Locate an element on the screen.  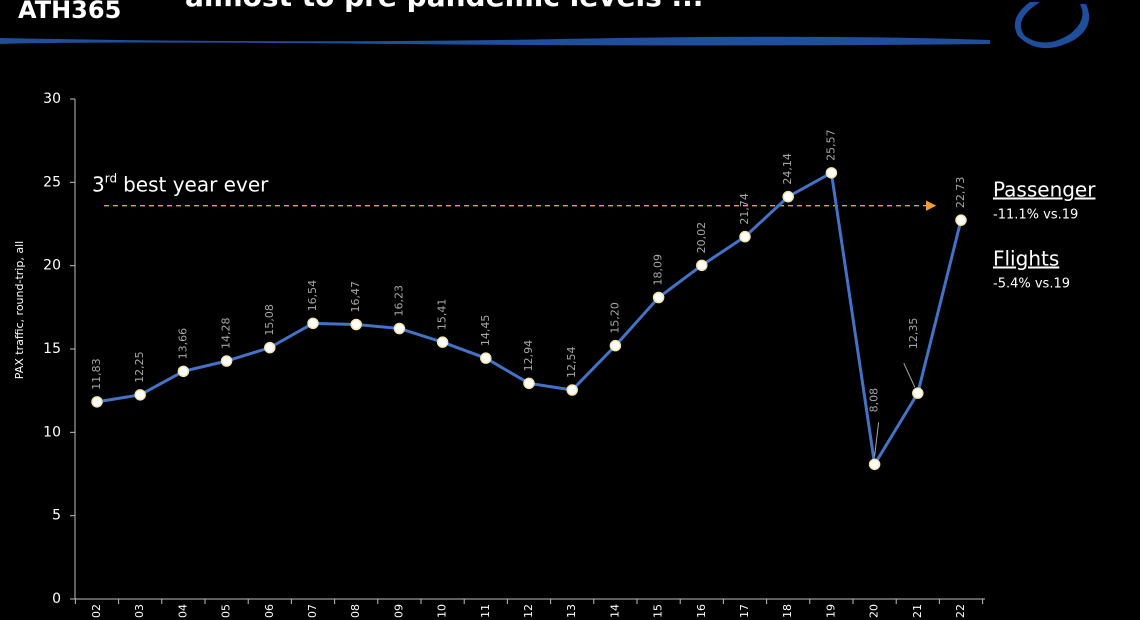
data-label: 14,28 is located at coordinates (226, 334).